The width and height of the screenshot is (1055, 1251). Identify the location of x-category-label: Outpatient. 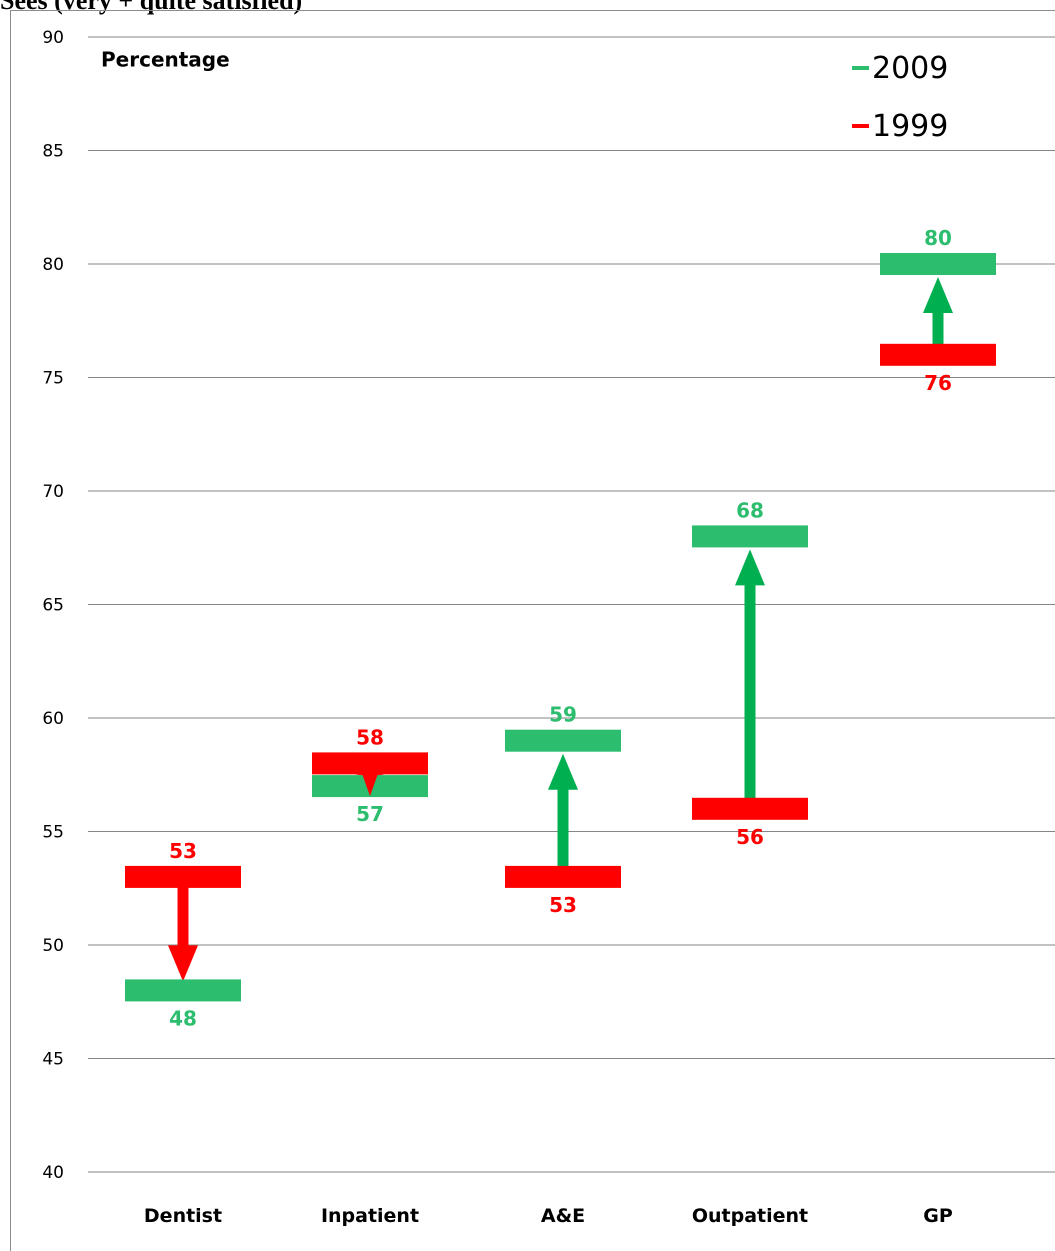
(750, 1216).